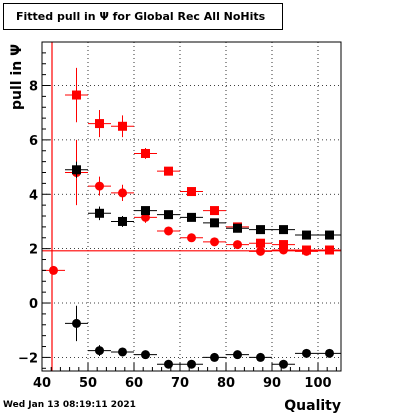 This screenshot has height=414, width=400. Describe the element at coordinates (28, 358) in the screenshot. I see `y-tick-label: −2` at that location.